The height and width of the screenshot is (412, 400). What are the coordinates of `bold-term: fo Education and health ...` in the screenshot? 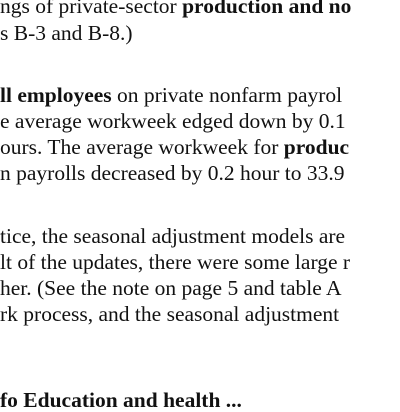 It's located at (121, 400).